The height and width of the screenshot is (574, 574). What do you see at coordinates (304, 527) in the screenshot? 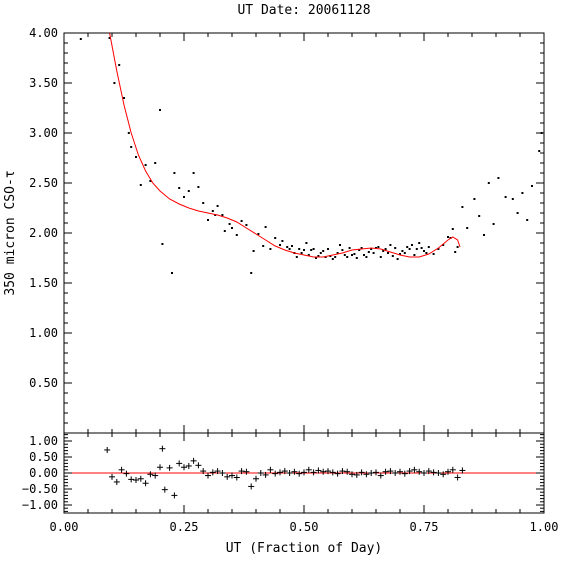
I see `x-tick-label: 0.50` at bounding box center [304, 527].